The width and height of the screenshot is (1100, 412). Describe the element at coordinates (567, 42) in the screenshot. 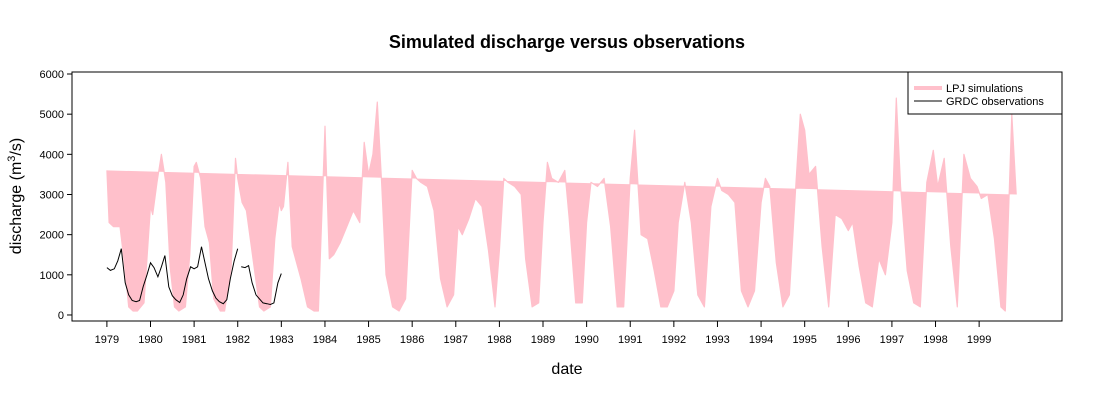

I see `chart-title: Simulated discharge versus observations` at that location.